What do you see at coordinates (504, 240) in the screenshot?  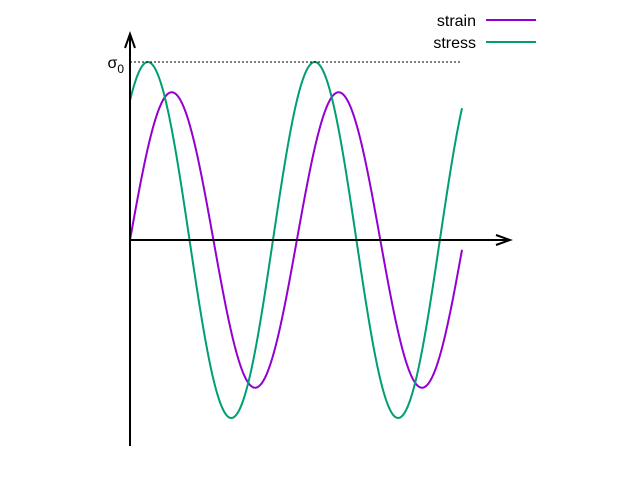 I see `x-axis-arrowhead` at bounding box center [504, 240].